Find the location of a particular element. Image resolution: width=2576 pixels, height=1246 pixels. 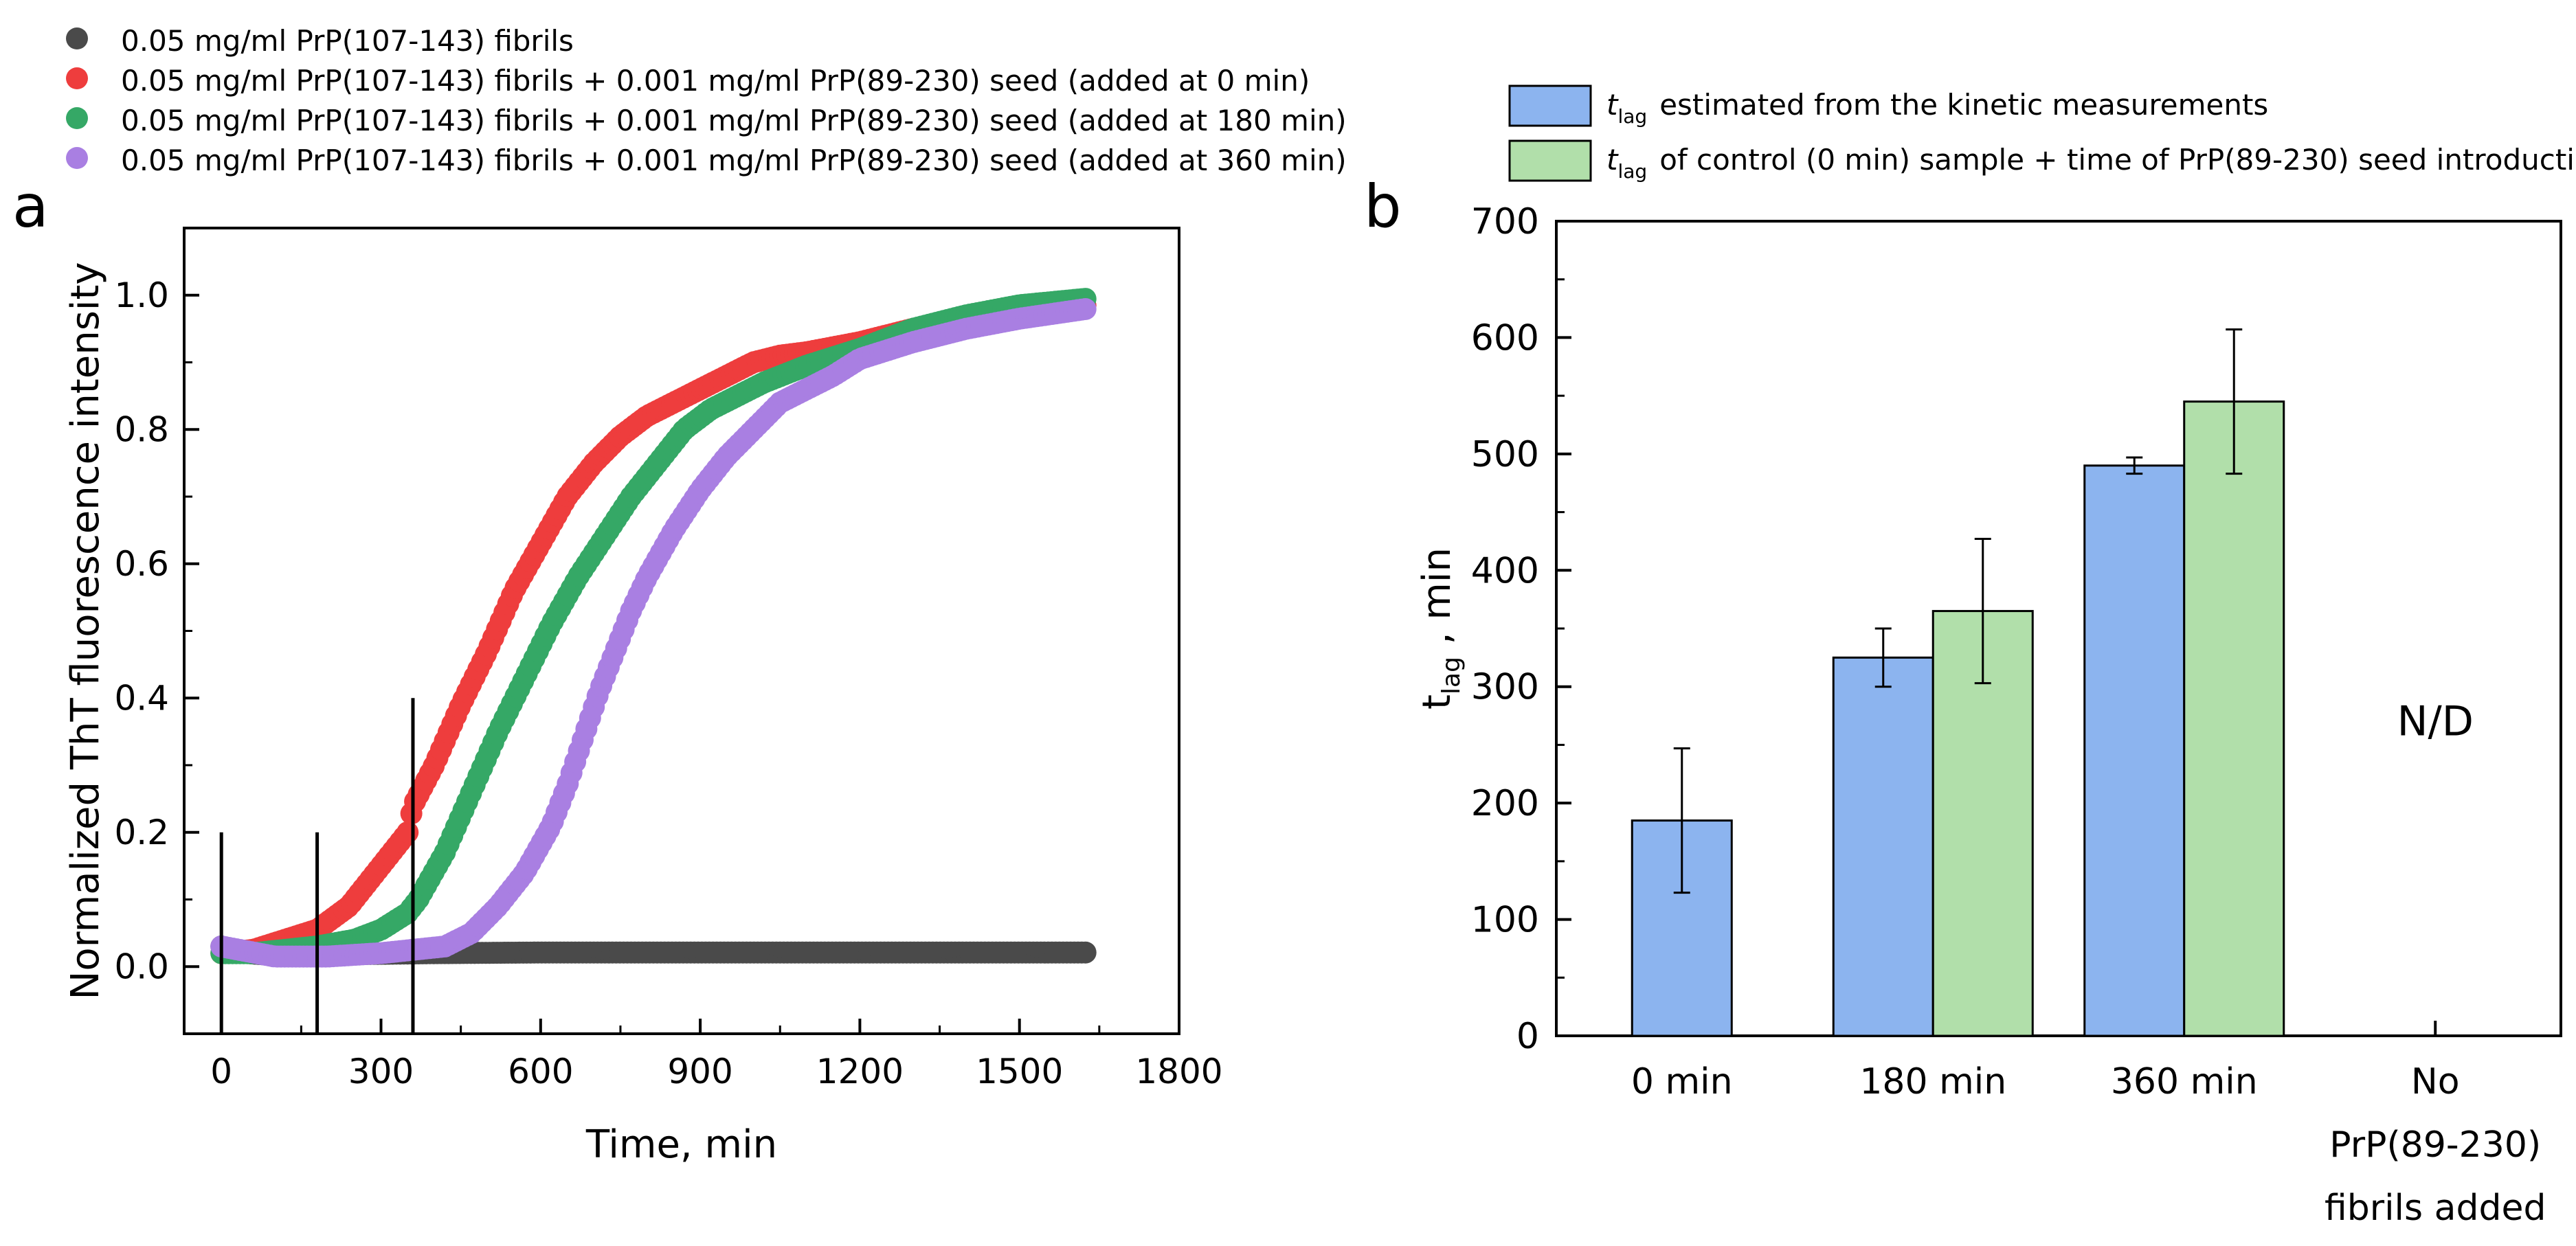

y-axis-label-suffix: , min is located at coordinates (1437, 602).